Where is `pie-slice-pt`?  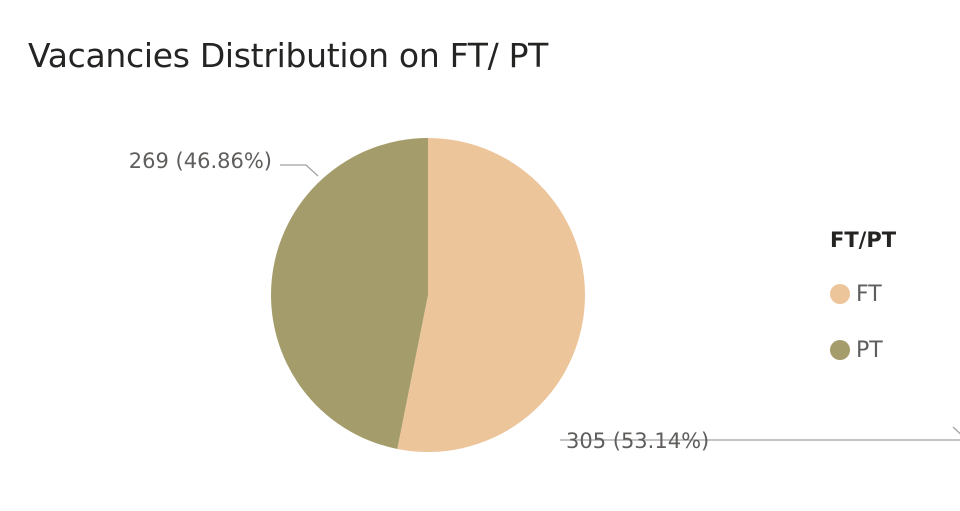
pie-slice-pt is located at coordinates (349, 293).